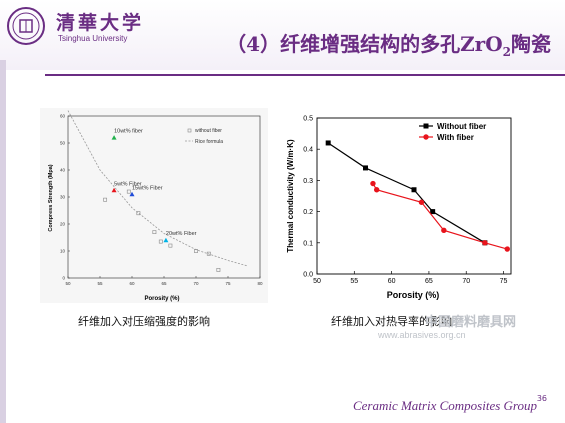  Describe the element at coordinates (308, 181) in the screenshot. I see `y-tick-label: 0.3` at that location.